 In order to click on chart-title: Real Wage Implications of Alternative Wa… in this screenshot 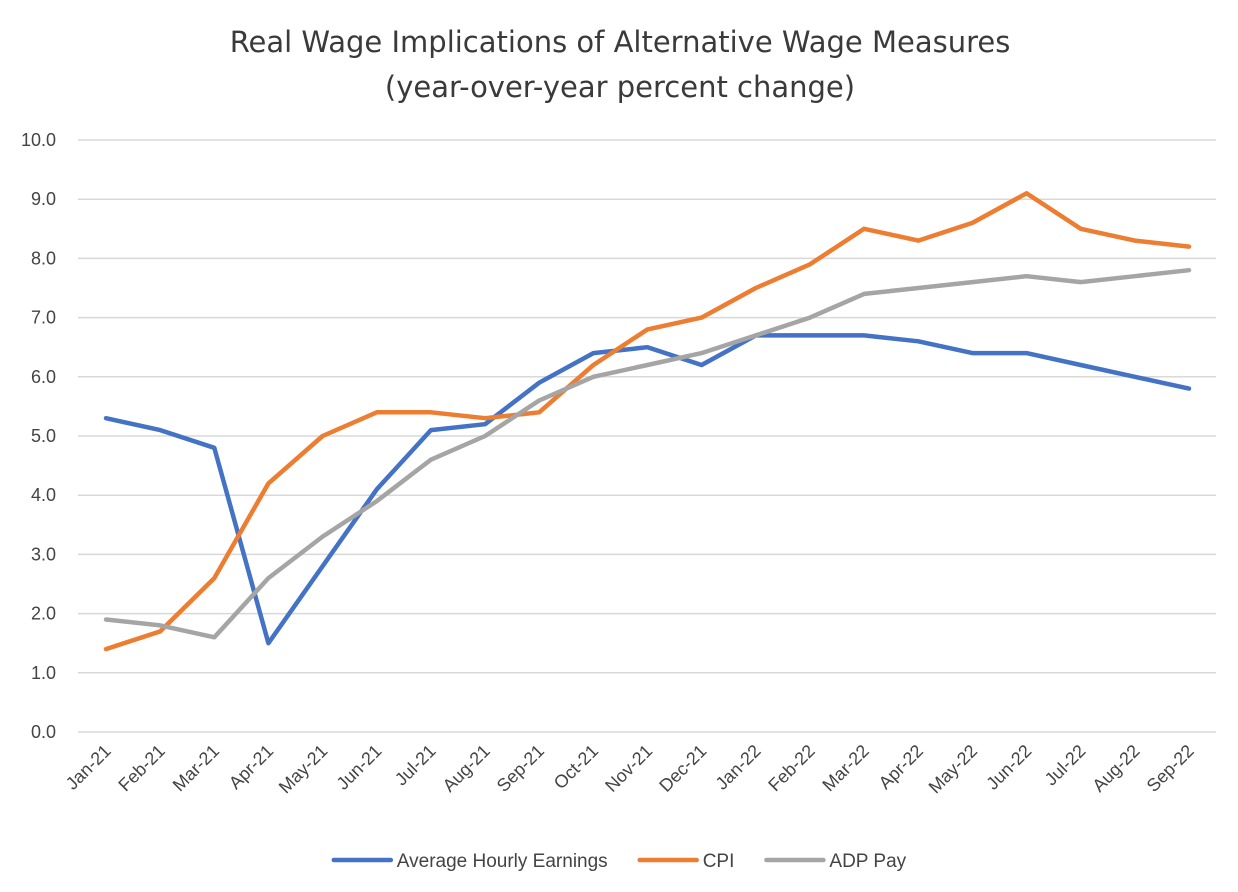, I will do `click(620, 42)`.